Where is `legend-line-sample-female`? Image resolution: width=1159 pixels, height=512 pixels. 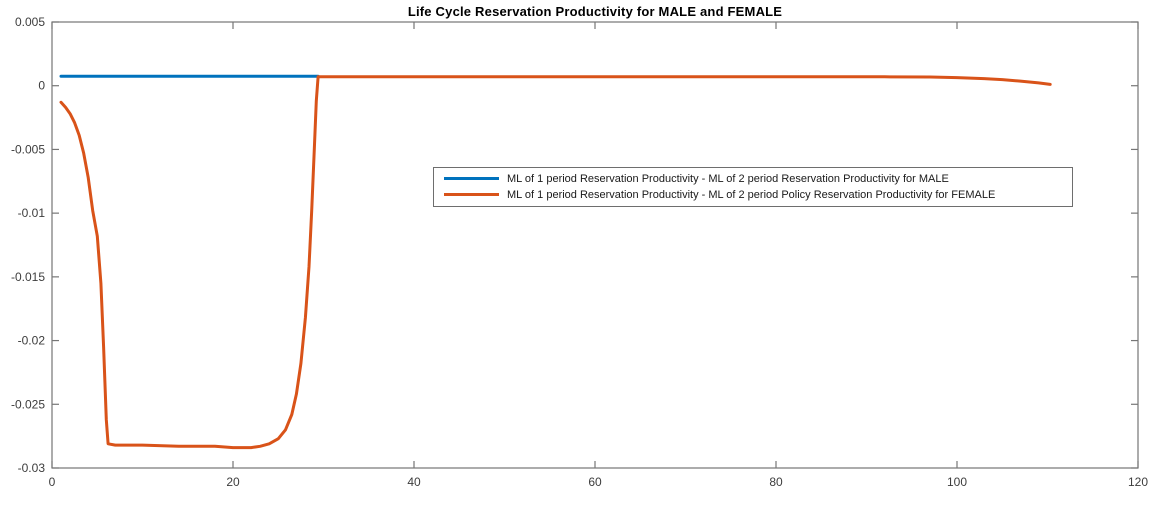 legend-line-sample-female is located at coordinates (471, 194).